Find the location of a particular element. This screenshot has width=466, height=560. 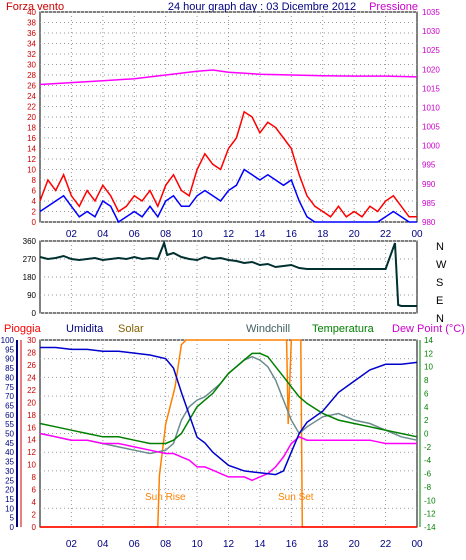

compass-label: N is located at coordinates (440, 247).